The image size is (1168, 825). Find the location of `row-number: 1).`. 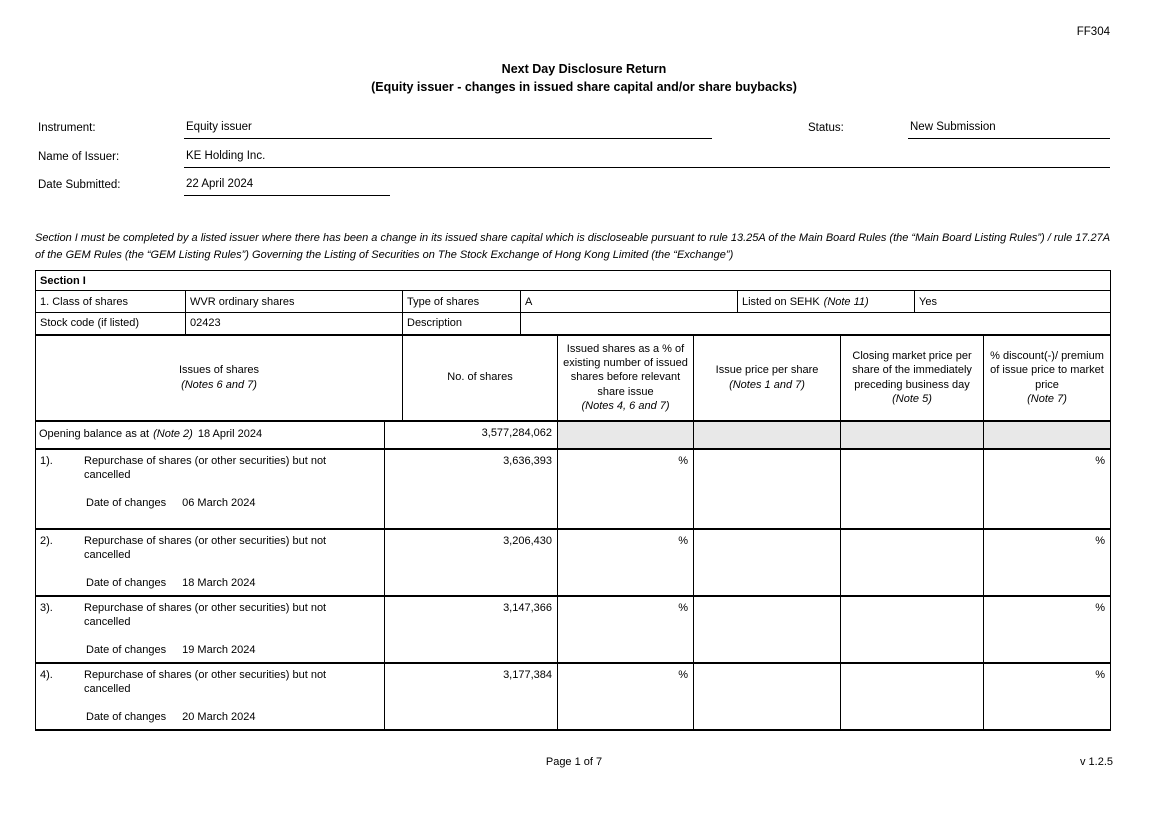

row-number: 1). is located at coordinates (46, 460).